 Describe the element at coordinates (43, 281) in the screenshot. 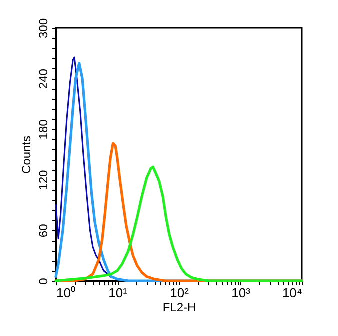

I see `y-tick-label: 0` at that location.